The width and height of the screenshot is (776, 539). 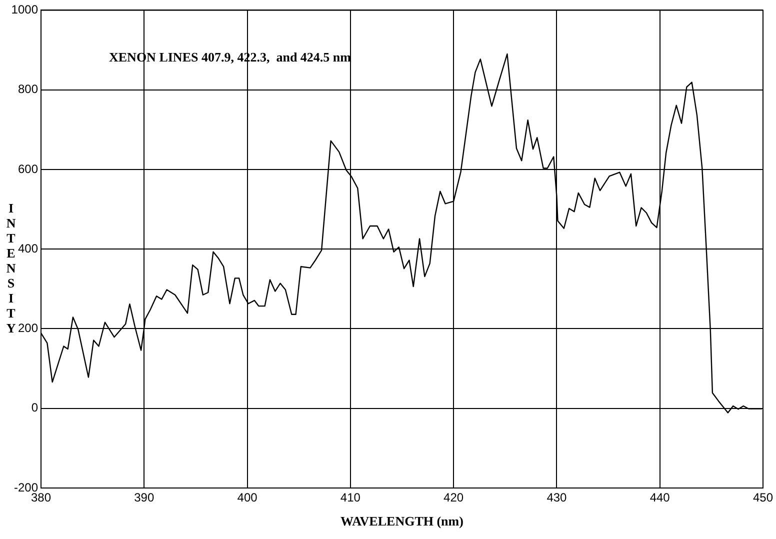 What do you see at coordinates (763, 497) in the screenshot?
I see `x-tick-label: 450` at bounding box center [763, 497].